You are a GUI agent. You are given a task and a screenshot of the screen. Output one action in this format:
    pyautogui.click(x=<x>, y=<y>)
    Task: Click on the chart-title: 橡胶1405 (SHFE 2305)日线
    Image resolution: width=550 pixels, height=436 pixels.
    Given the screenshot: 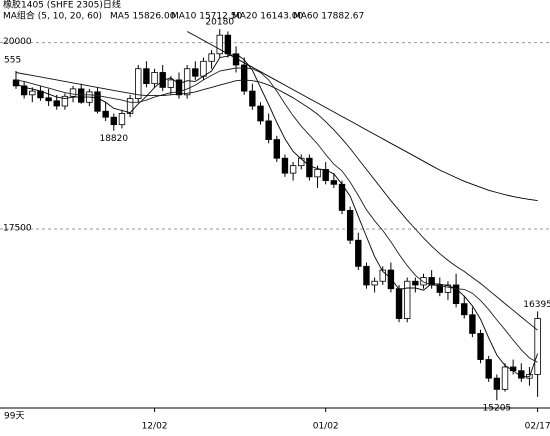 What is the action you would take?
    pyautogui.click(x=62, y=5)
    